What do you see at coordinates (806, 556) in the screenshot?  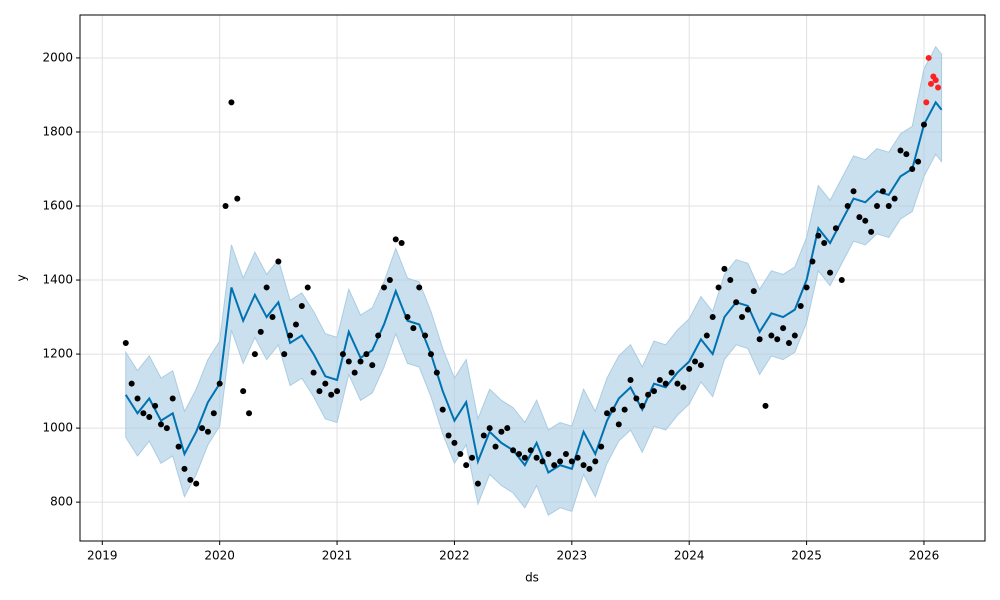 I see `x-tick-label: 2025` at bounding box center [806, 556].